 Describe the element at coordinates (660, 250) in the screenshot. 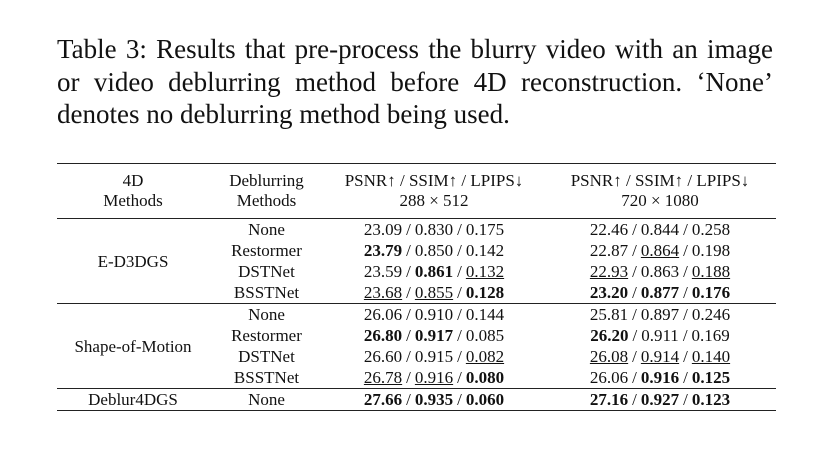

I see `metric-value: 0.864` at that location.